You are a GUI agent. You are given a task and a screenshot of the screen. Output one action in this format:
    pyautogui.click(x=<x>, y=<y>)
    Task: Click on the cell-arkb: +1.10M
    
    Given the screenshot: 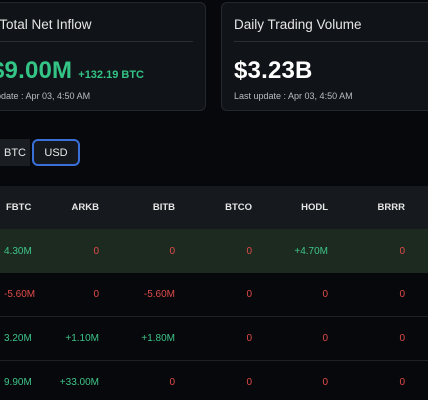 What is the action you would take?
    pyautogui.click(x=82, y=338)
    